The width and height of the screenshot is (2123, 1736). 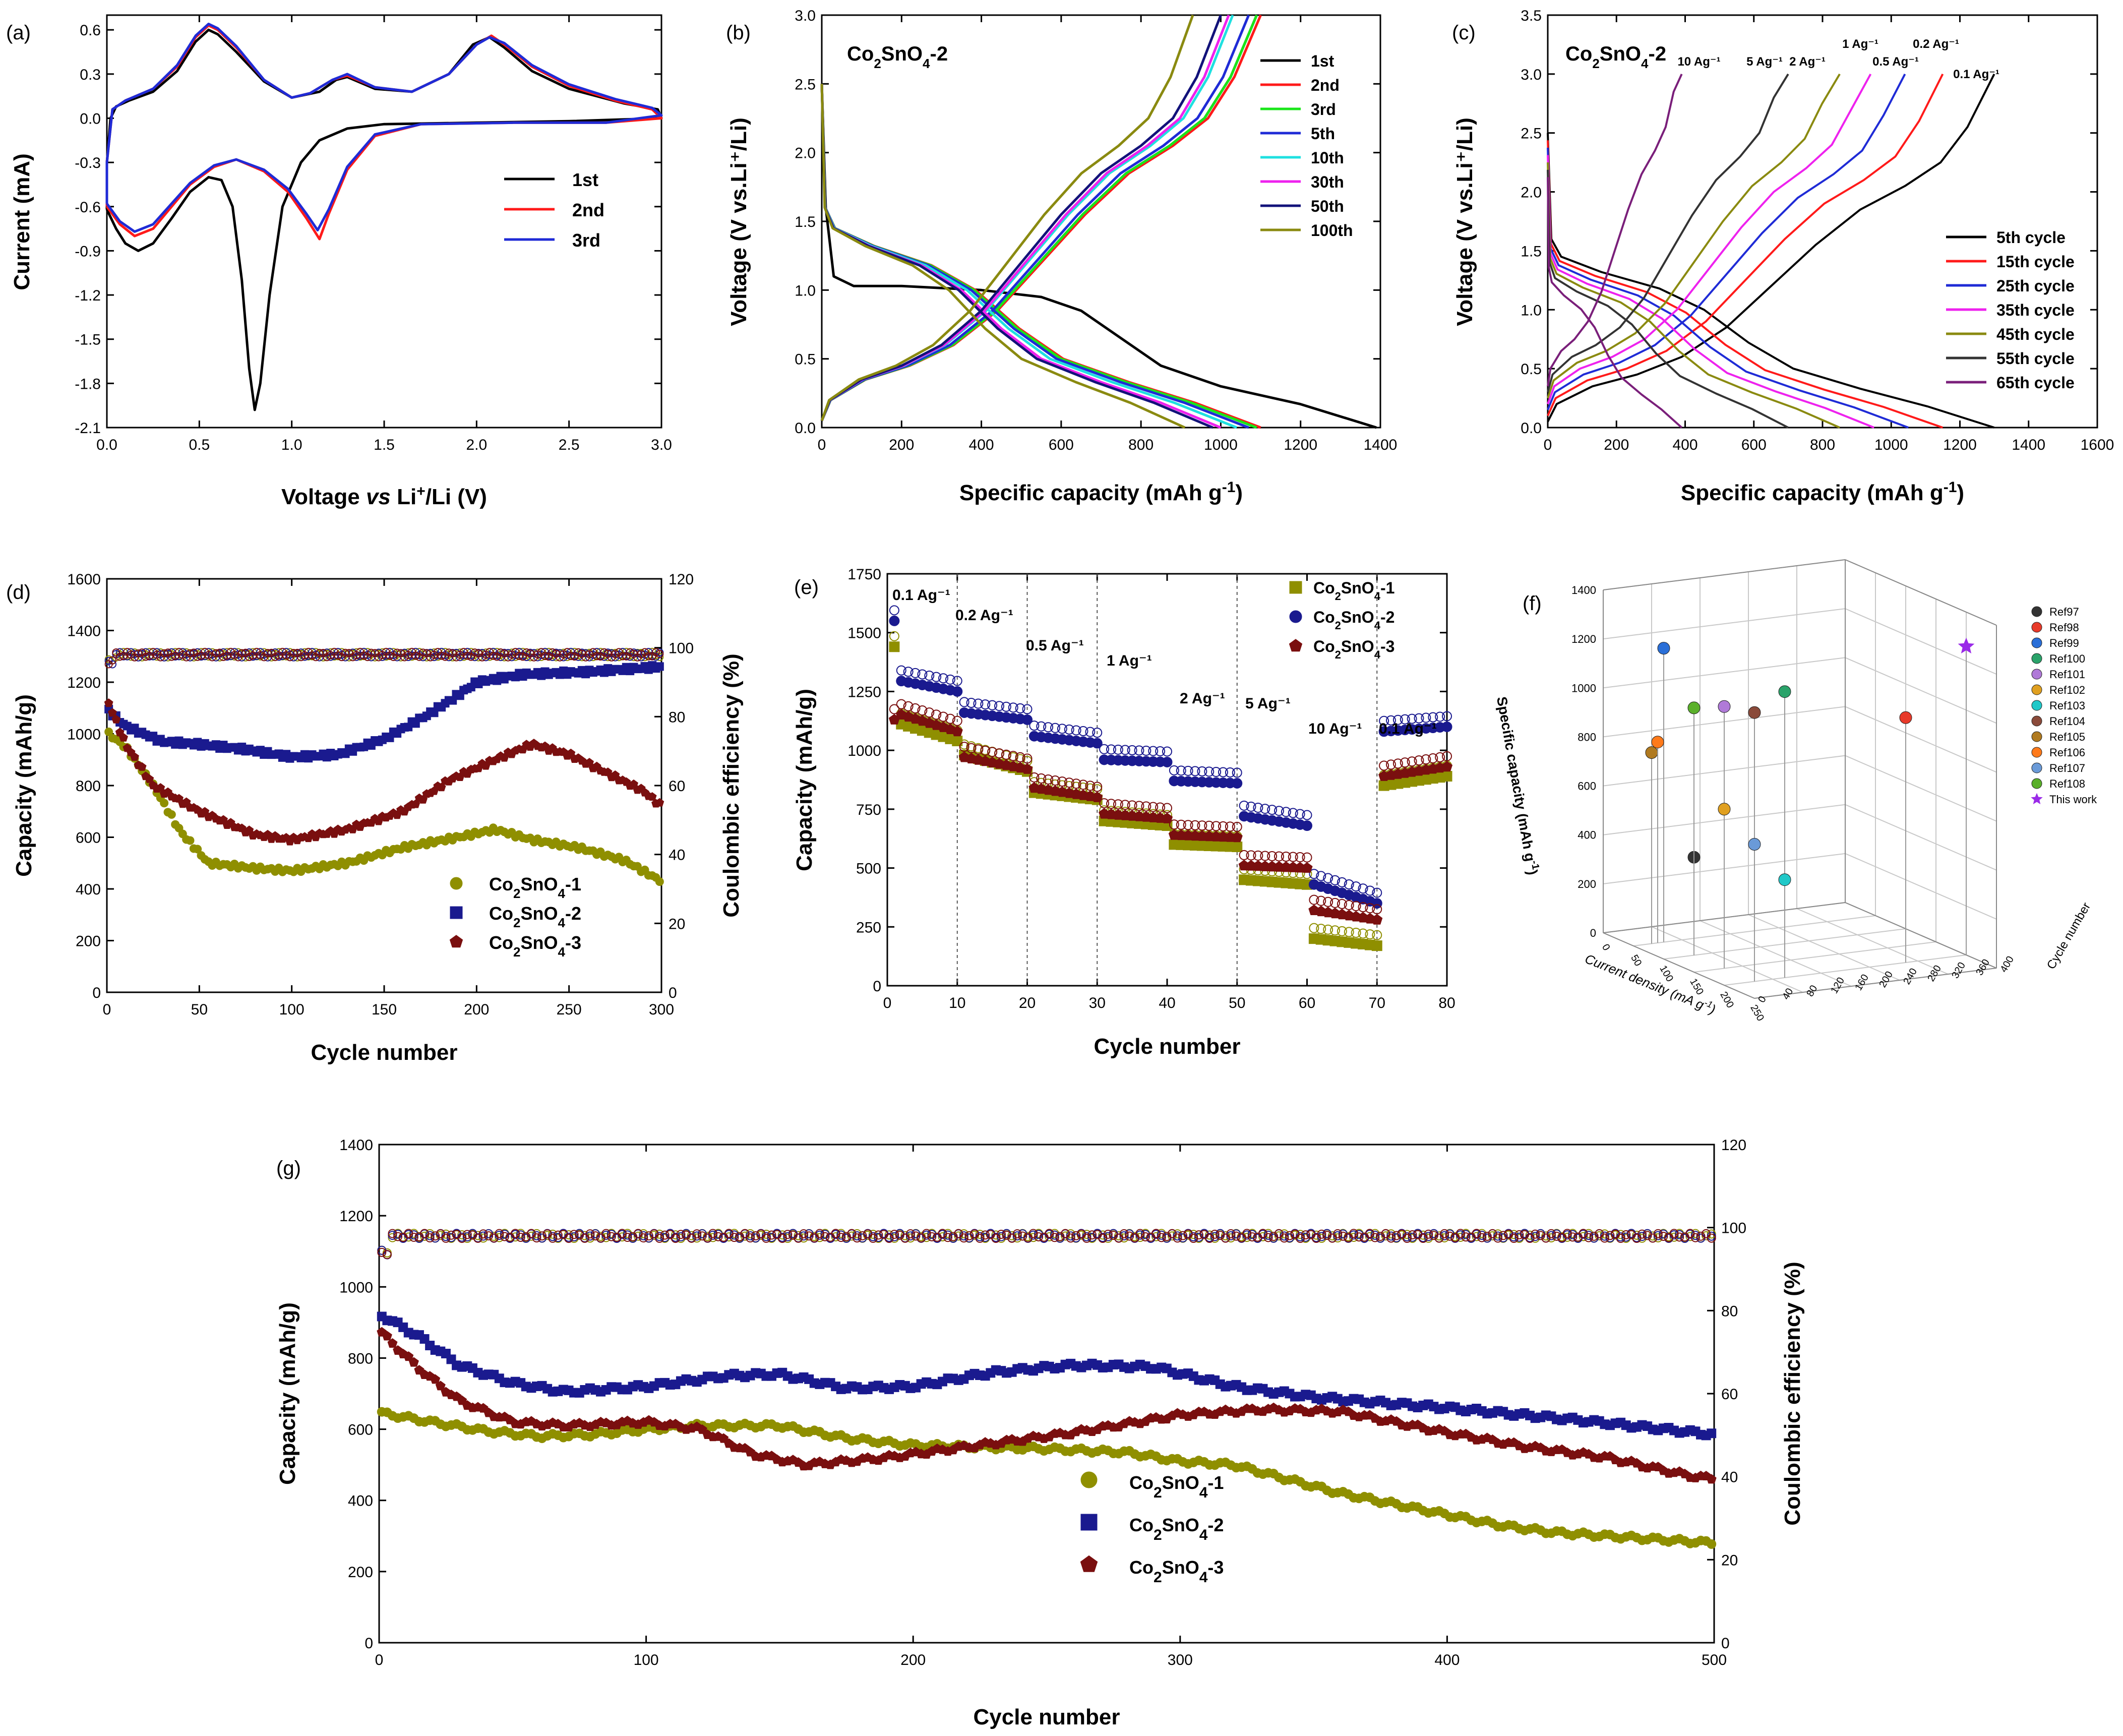 What do you see at coordinates (1668, 233) in the screenshot?
I see `charge-curve-55th cycle` at bounding box center [1668, 233].